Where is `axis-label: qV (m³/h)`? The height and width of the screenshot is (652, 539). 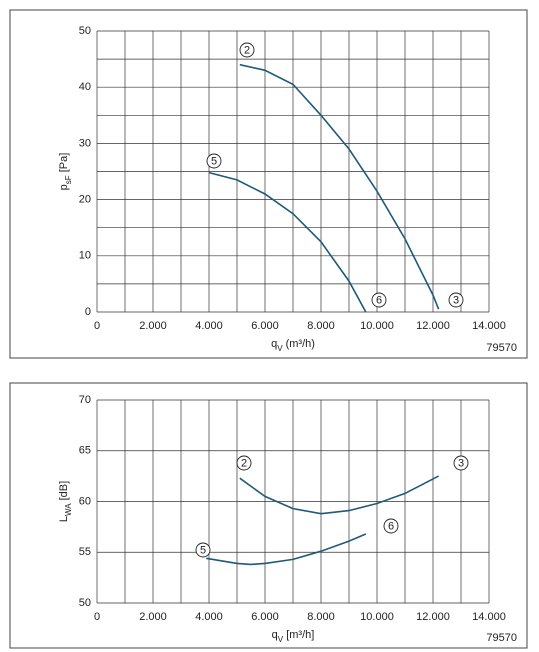 axis-label: qV (m³/h) is located at coordinates (293, 345).